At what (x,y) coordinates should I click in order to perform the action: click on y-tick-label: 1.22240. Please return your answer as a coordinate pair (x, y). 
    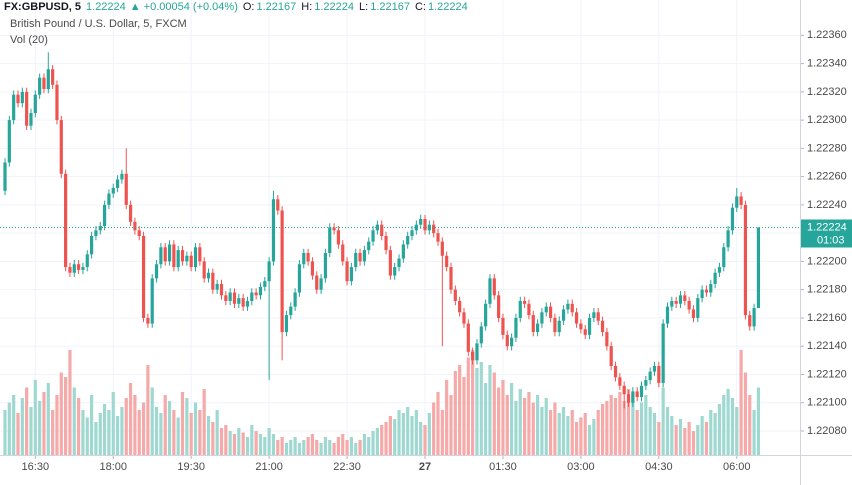
    Looking at the image, I should click on (827, 205).